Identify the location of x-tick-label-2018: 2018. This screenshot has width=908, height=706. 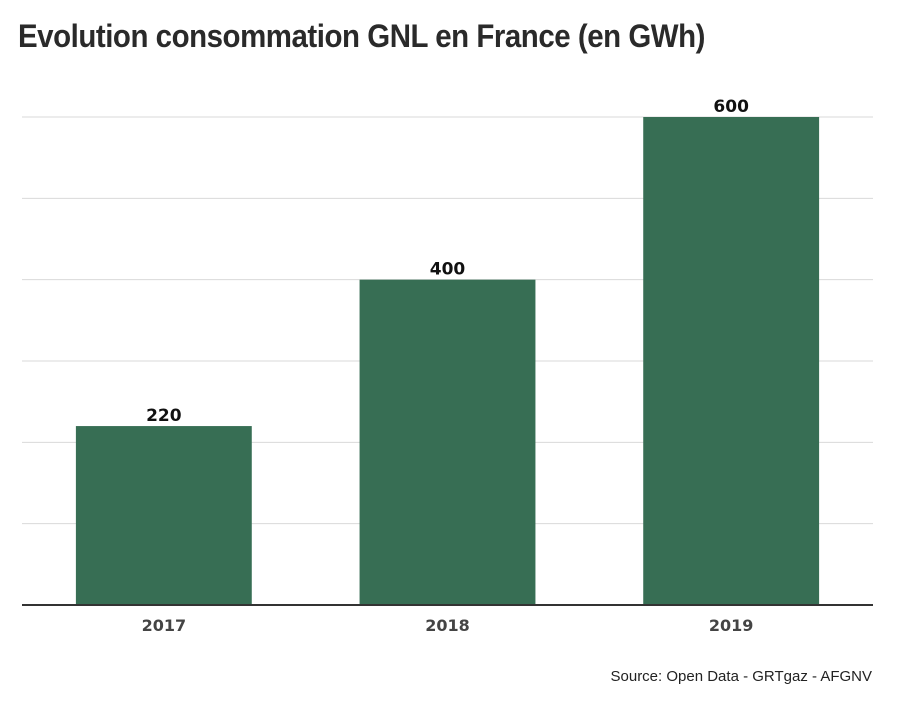
(447, 625).